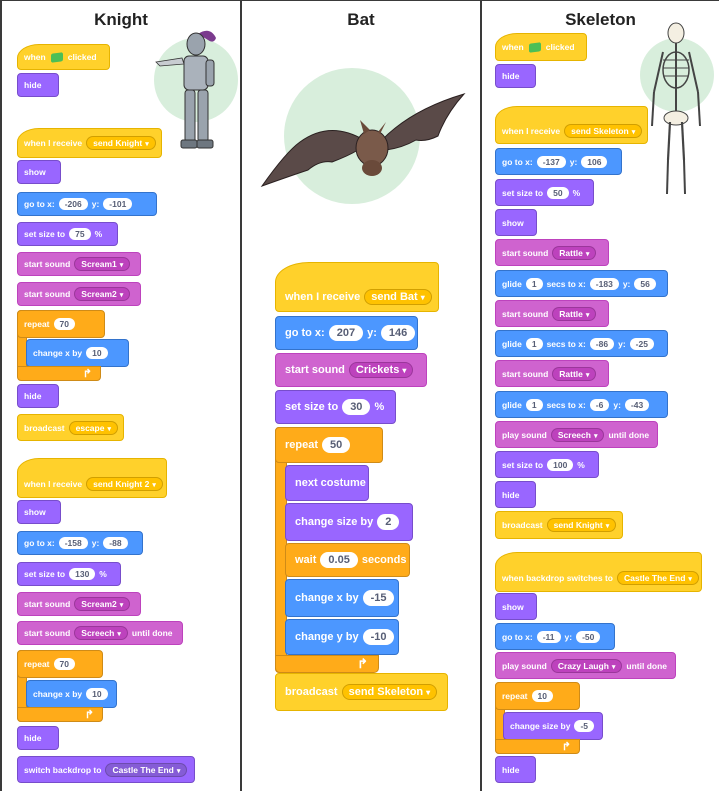 The height and width of the screenshot is (791, 719). What do you see at coordinates (594, 161) in the screenshot?
I see `y-input: 106` at bounding box center [594, 161].